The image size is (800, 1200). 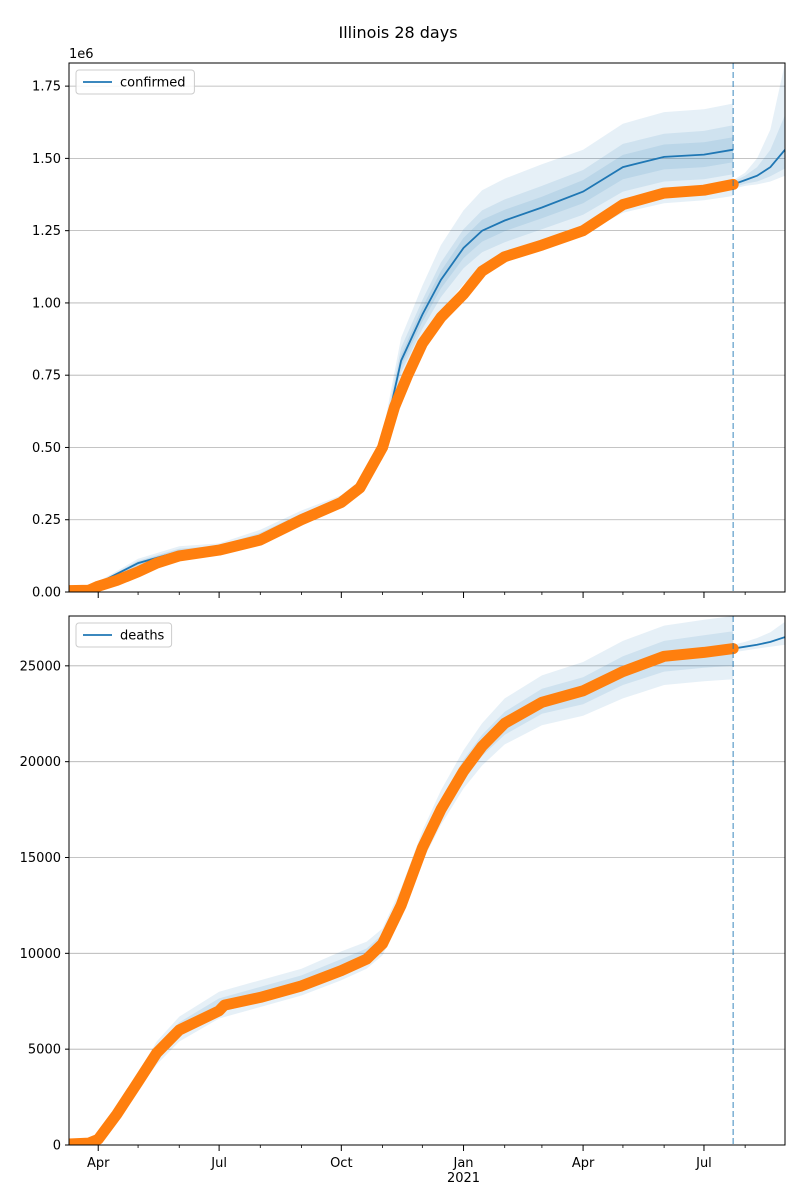 I want to click on deaths-x-tick-label: Jan, so click(x=463, y=1163).